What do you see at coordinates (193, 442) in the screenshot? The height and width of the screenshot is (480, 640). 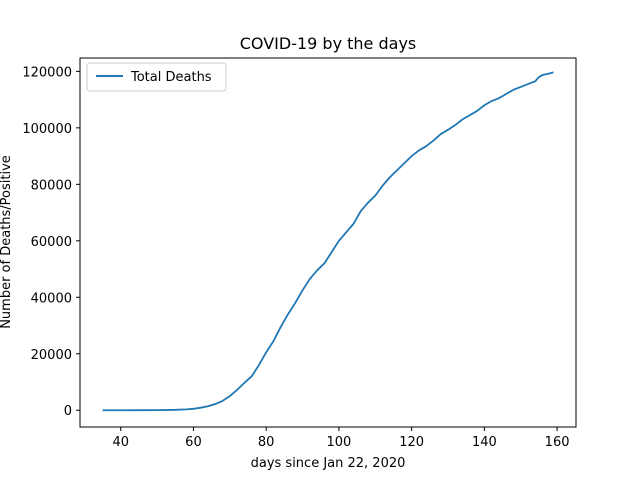 I see `x-tick-label-60: 60` at bounding box center [193, 442].